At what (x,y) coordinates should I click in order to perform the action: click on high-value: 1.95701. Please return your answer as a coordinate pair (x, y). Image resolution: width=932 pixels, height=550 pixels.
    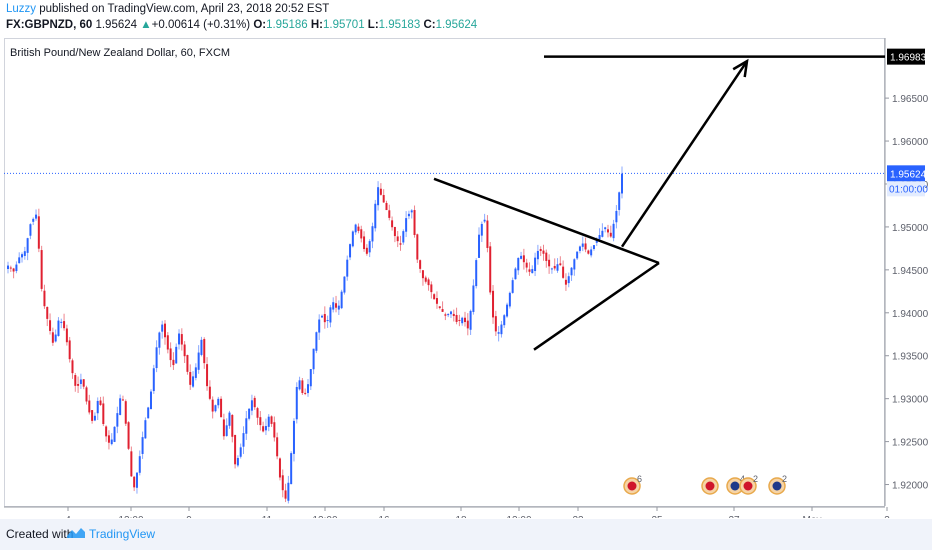
    Looking at the image, I should click on (344, 25).